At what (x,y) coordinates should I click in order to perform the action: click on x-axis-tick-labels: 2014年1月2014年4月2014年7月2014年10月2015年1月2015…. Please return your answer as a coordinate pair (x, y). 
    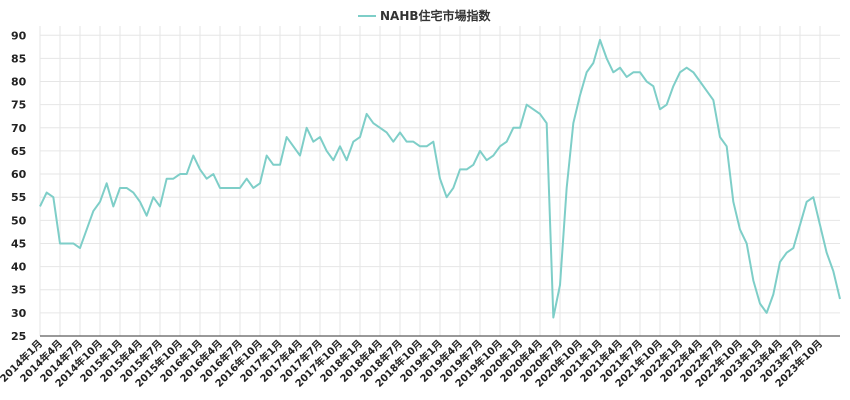
    Looking at the image, I should click on (412, 363).